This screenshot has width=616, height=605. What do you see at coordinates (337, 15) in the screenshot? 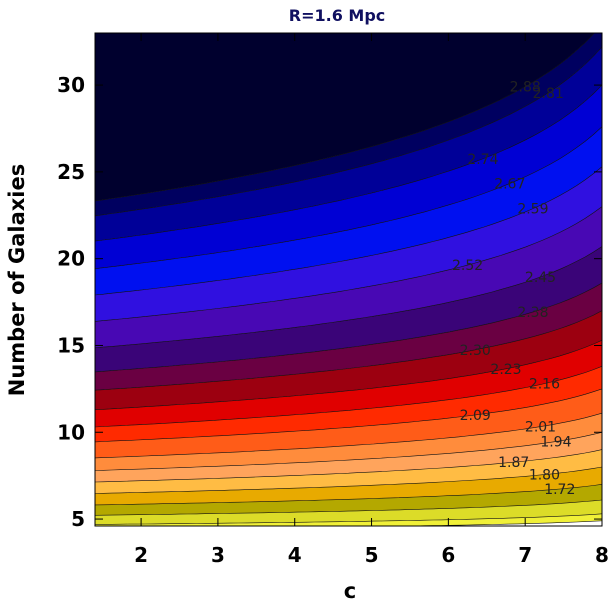
I see `chart-title: R=1.6 Mpc` at bounding box center [337, 15].